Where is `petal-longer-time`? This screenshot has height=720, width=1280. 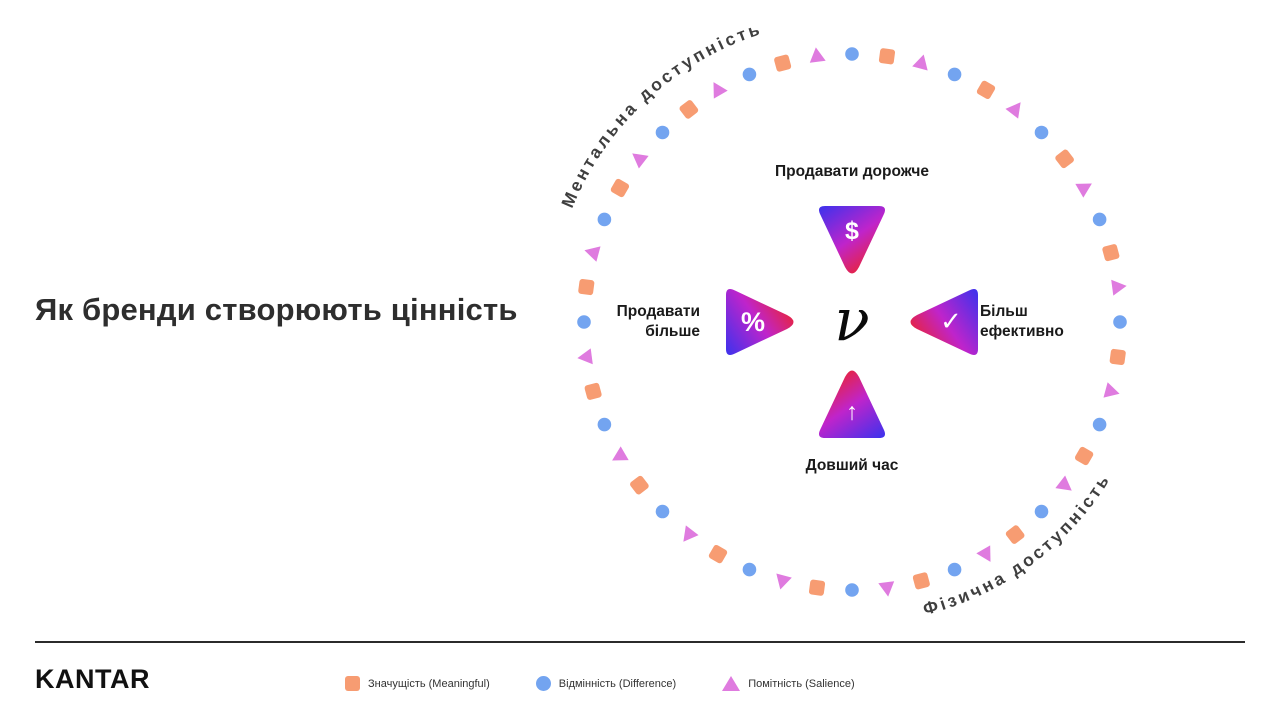
petal-longer-time is located at coordinates (852, 404).